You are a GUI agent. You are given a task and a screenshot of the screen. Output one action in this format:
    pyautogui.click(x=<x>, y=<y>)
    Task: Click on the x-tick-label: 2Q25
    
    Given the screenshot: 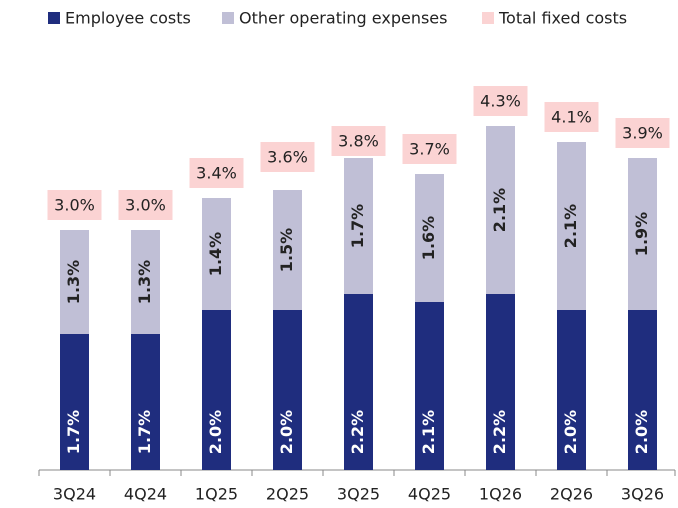 What is the action you would take?
    pyautogui.click(x=287, y=494)
    